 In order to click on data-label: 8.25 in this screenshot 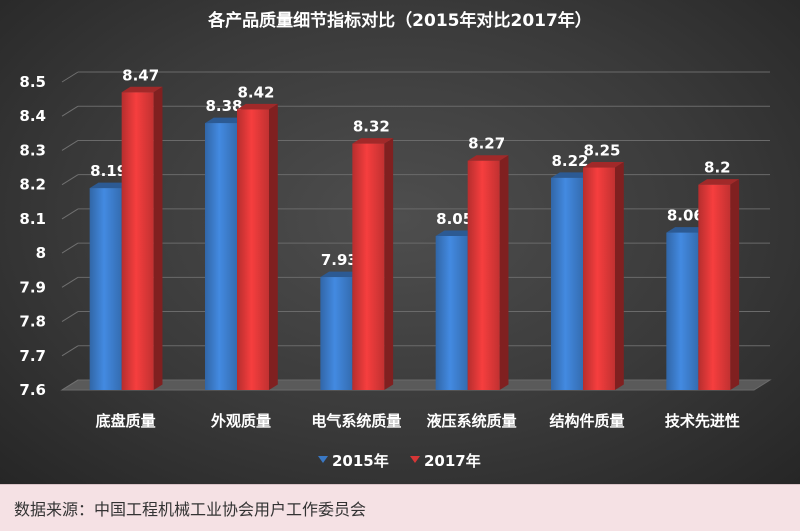, I will do `click(601, 151)`.